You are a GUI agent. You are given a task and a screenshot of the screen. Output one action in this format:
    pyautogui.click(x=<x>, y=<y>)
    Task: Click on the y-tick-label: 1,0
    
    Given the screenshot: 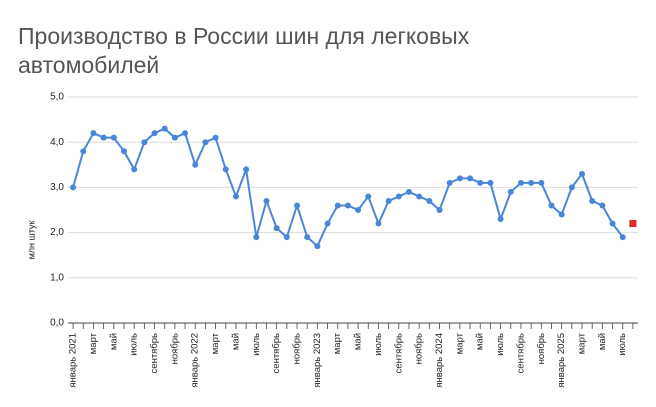 What is the action you would take?
    pyautogui.click(x=57, y=277)
    